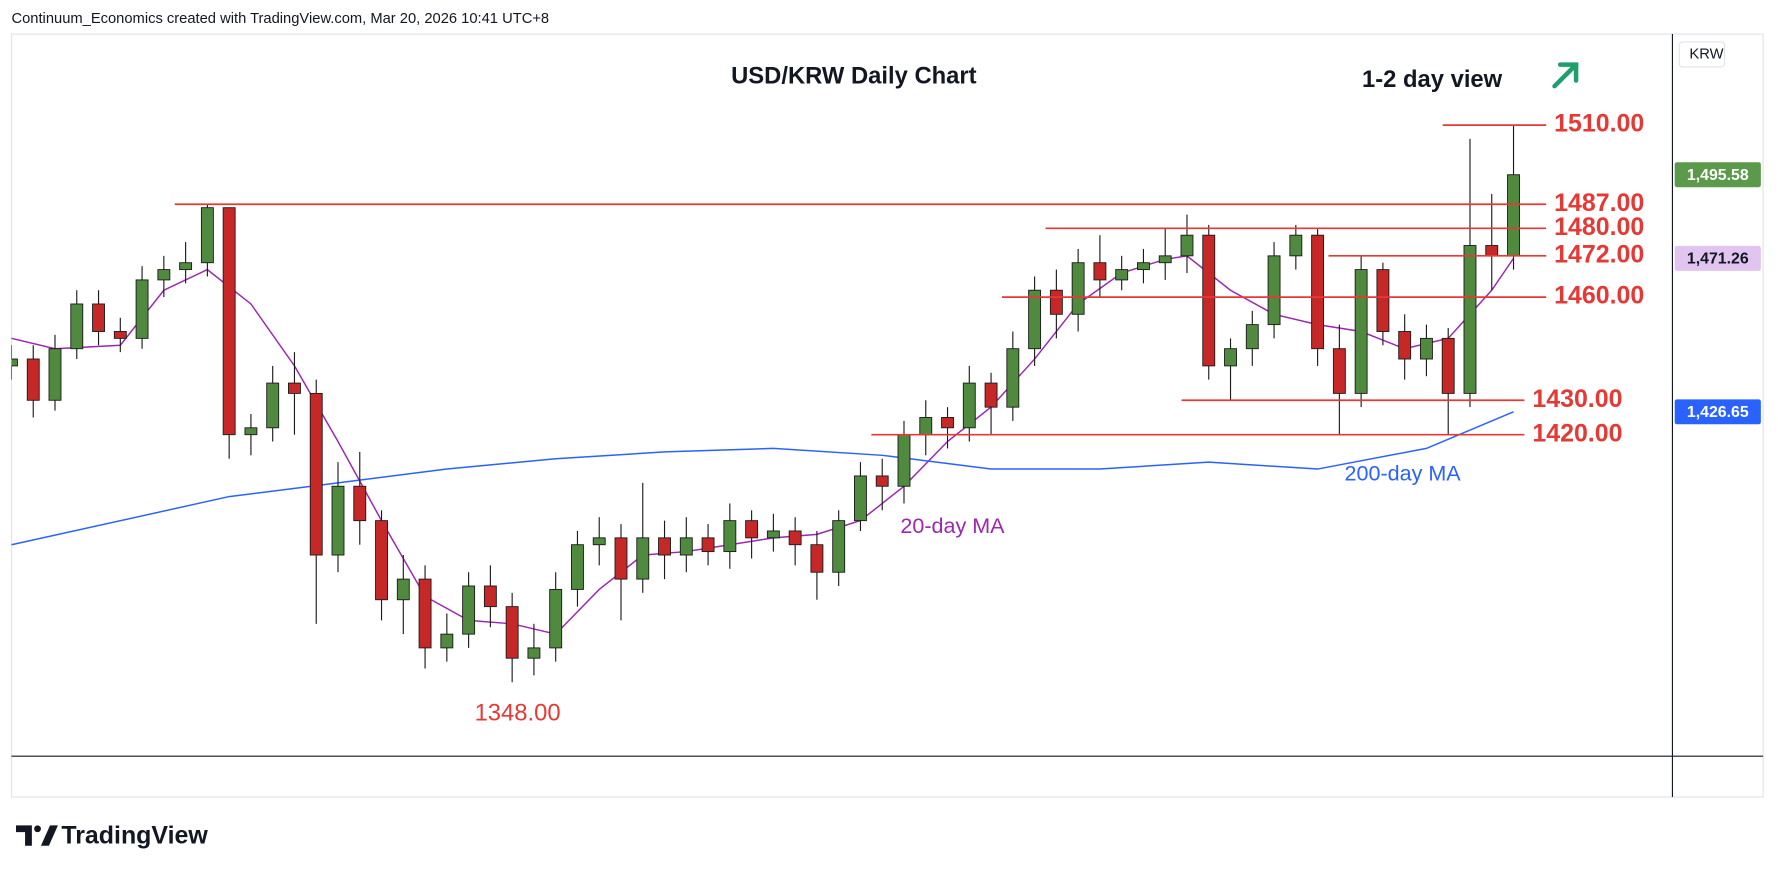 The image size is (1778, 873). I want to click on brand-logo: TradingView, so click(112, 835).